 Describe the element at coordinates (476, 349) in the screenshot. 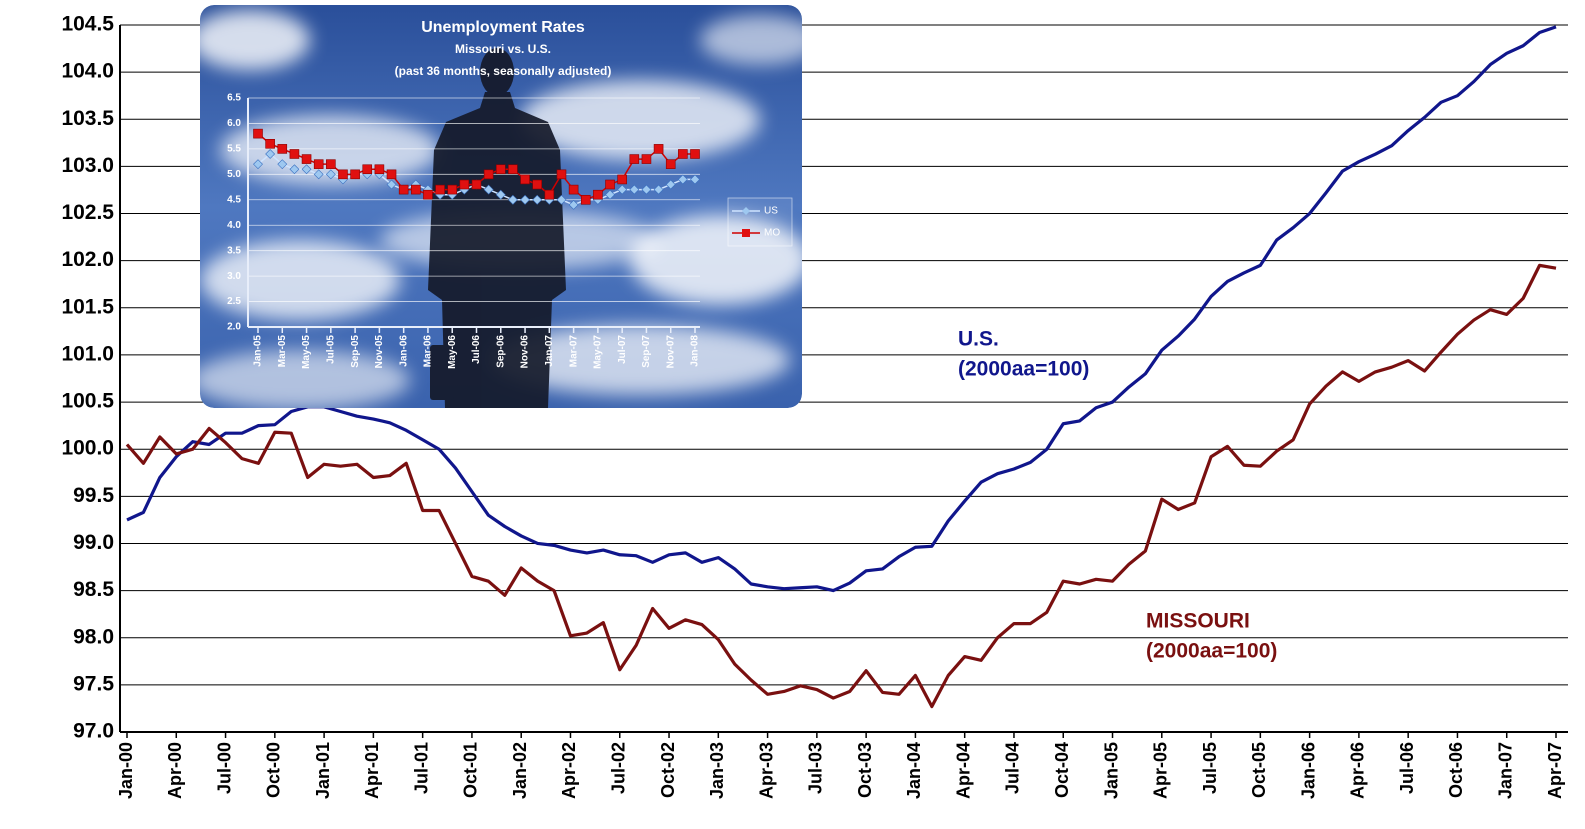

I see `x-tick-label: Jul-06` at that location.